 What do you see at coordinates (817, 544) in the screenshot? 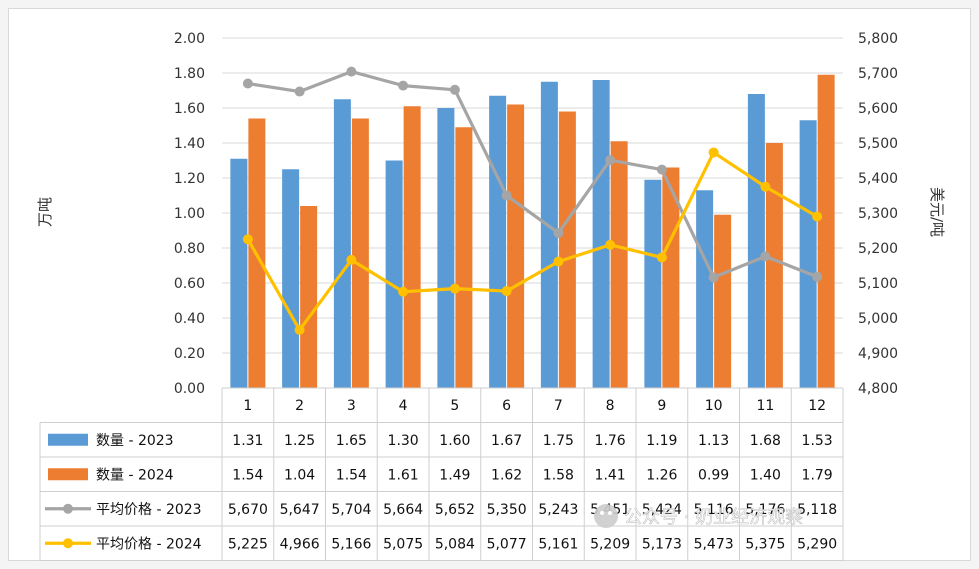
I see `data-label: 5,290` at bounding box center [817, 544].